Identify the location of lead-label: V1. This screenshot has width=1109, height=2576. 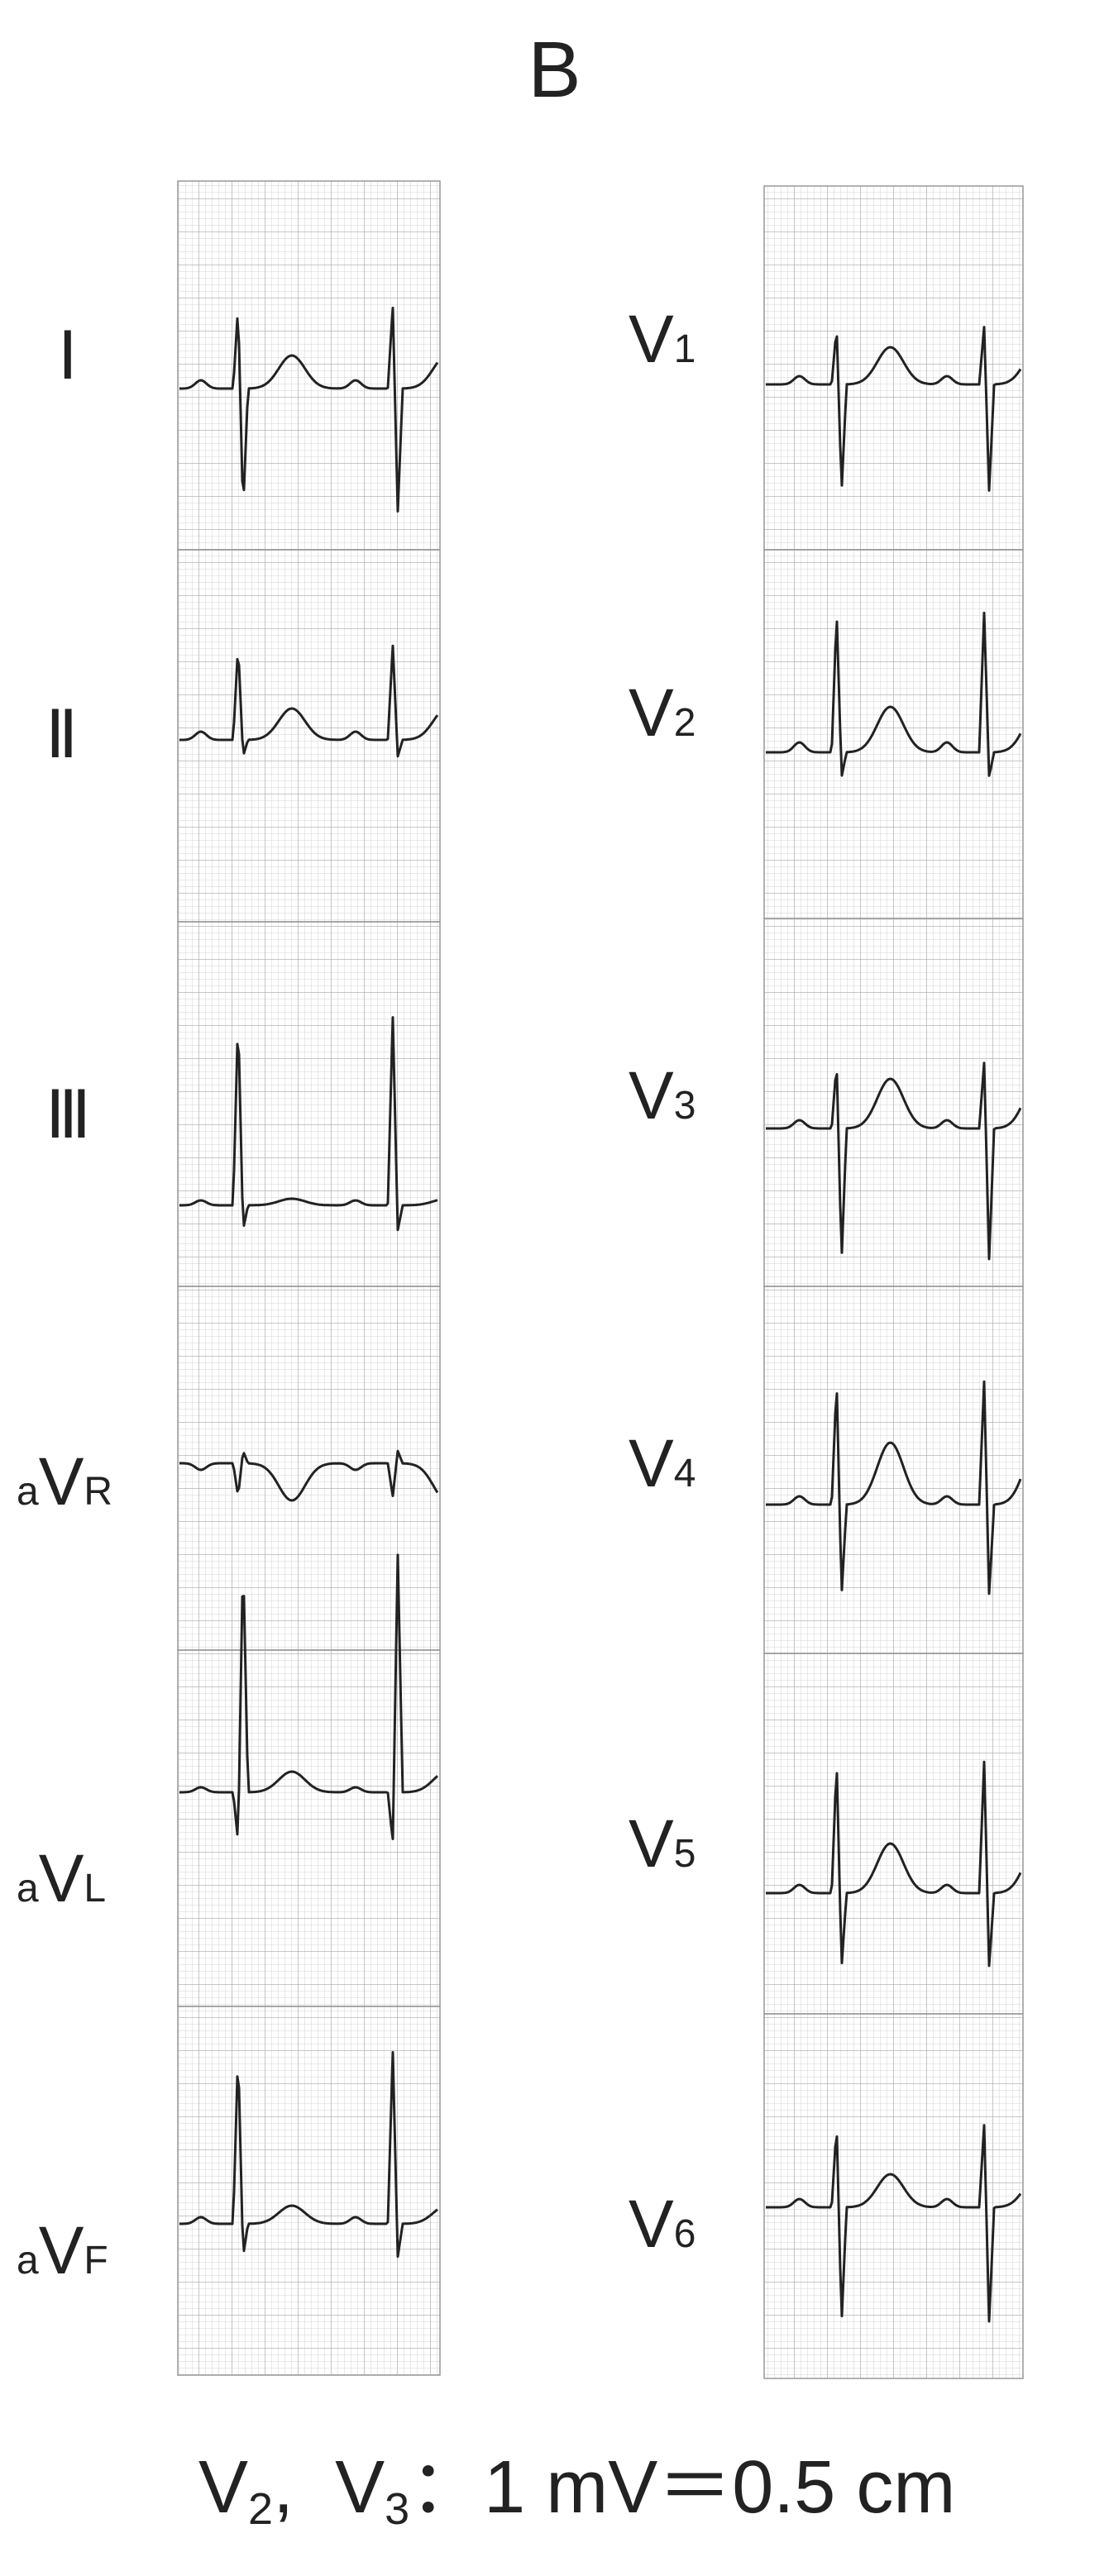
(662, 340).